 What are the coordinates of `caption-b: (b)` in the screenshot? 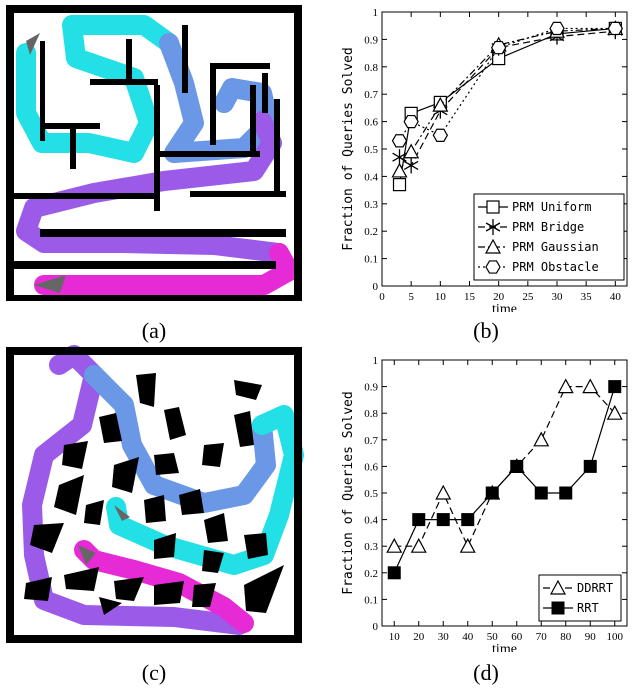 It's located at (486, 330).